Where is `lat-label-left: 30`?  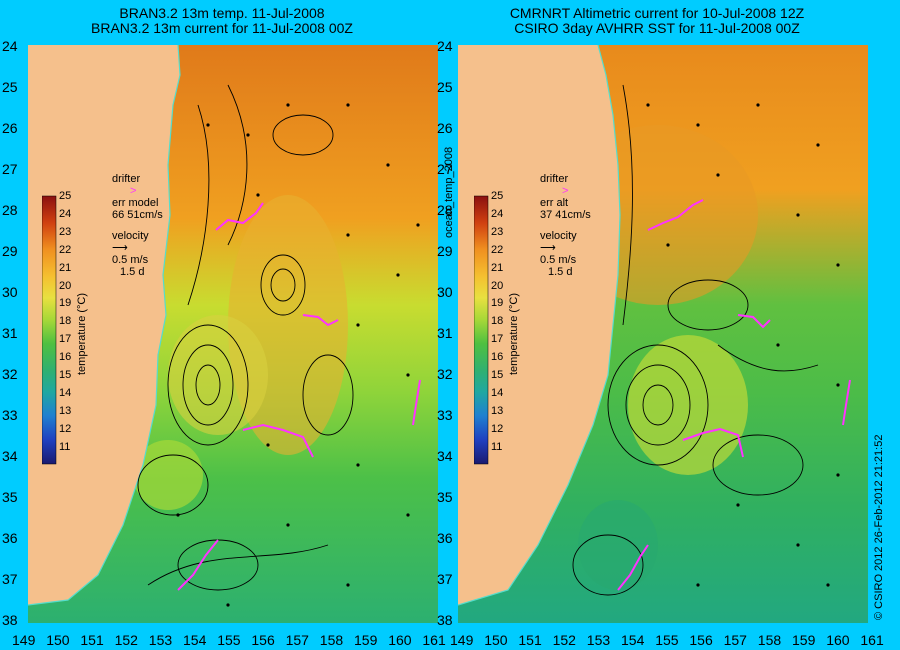 lat-label-left: 30 is located at coordinates (10, 292).